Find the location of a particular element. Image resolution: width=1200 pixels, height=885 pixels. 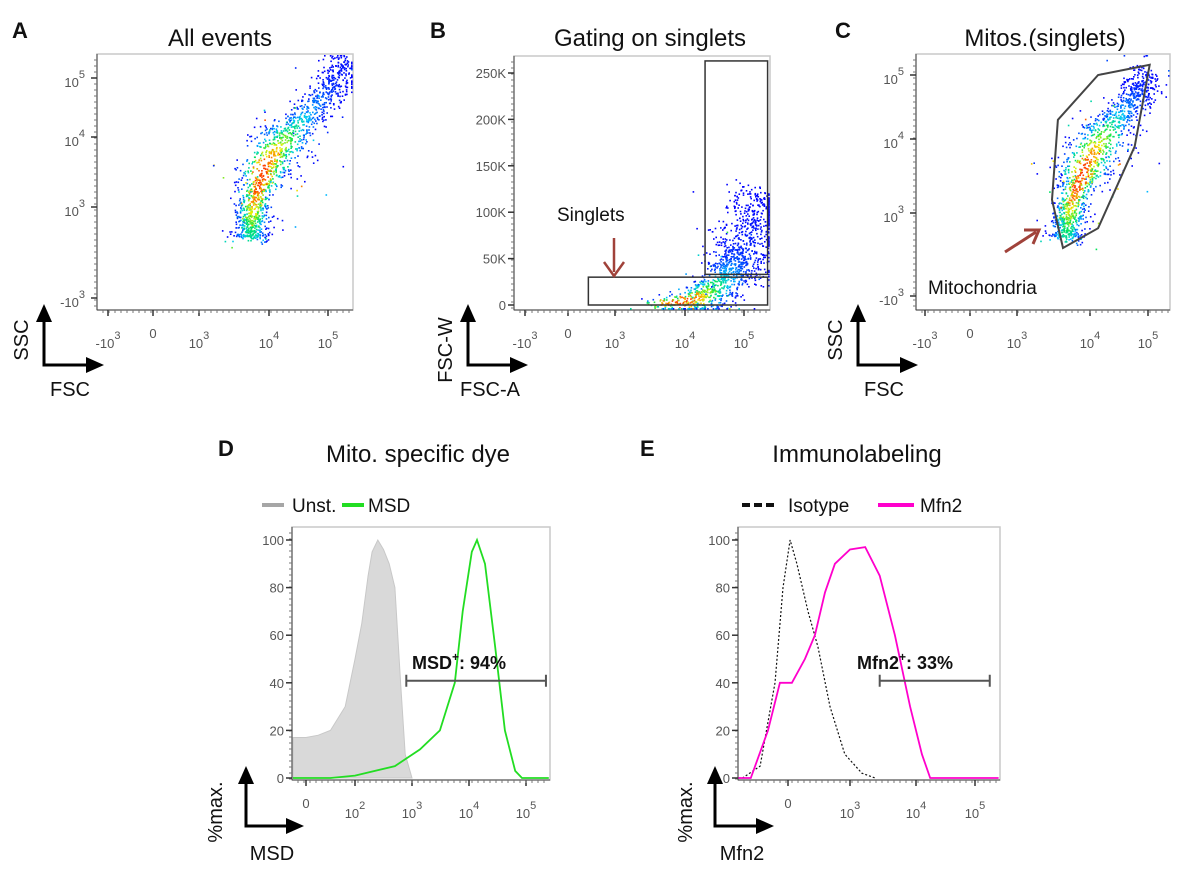

y-tick-label: 100K is located at coordinates (491, 212).